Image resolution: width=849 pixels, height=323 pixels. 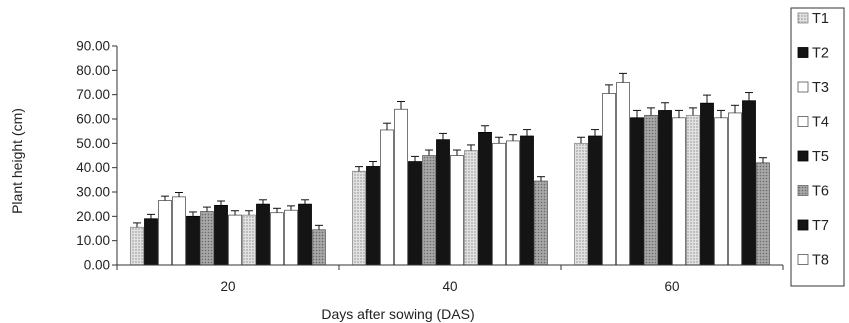 What do you see at coordinates (803, 259) in the screenshot?
I see `legend-swatch-t8` at bounding box center [803, 259].